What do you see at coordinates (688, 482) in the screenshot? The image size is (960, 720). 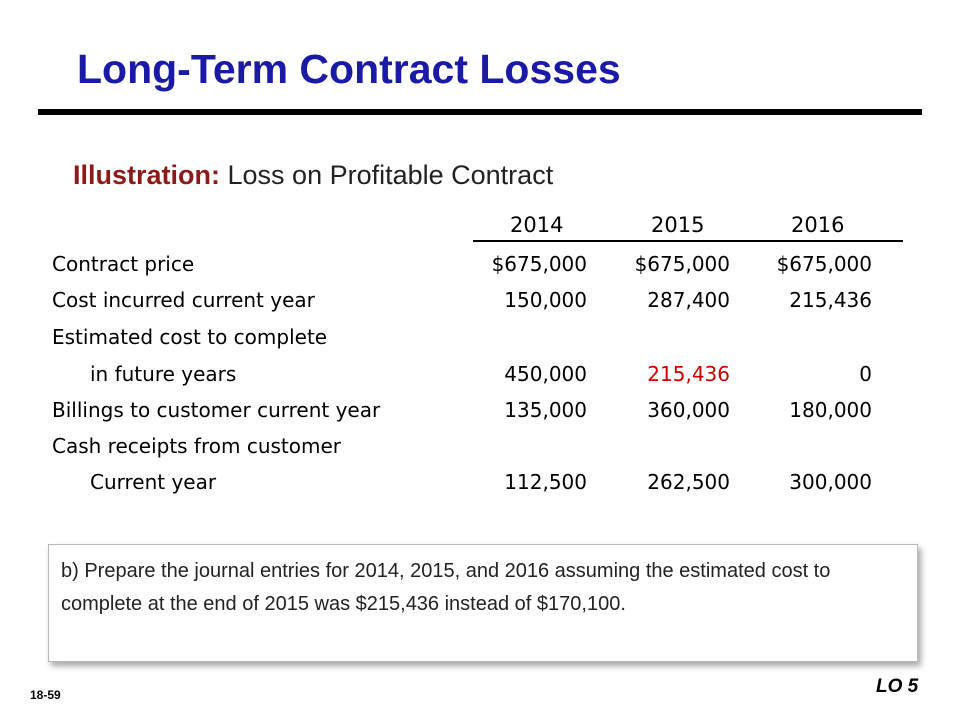 I see `cell-current-year-2015: 262,500` at bounding box center [688, 482].